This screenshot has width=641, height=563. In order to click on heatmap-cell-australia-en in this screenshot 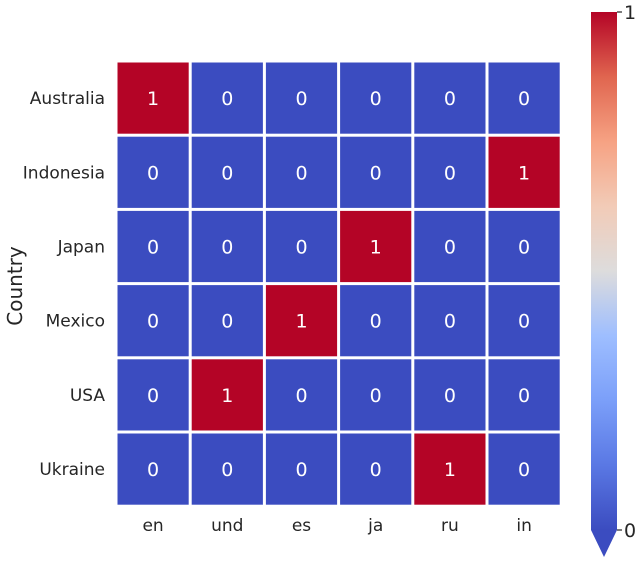, I will do `click(153, 98)`.